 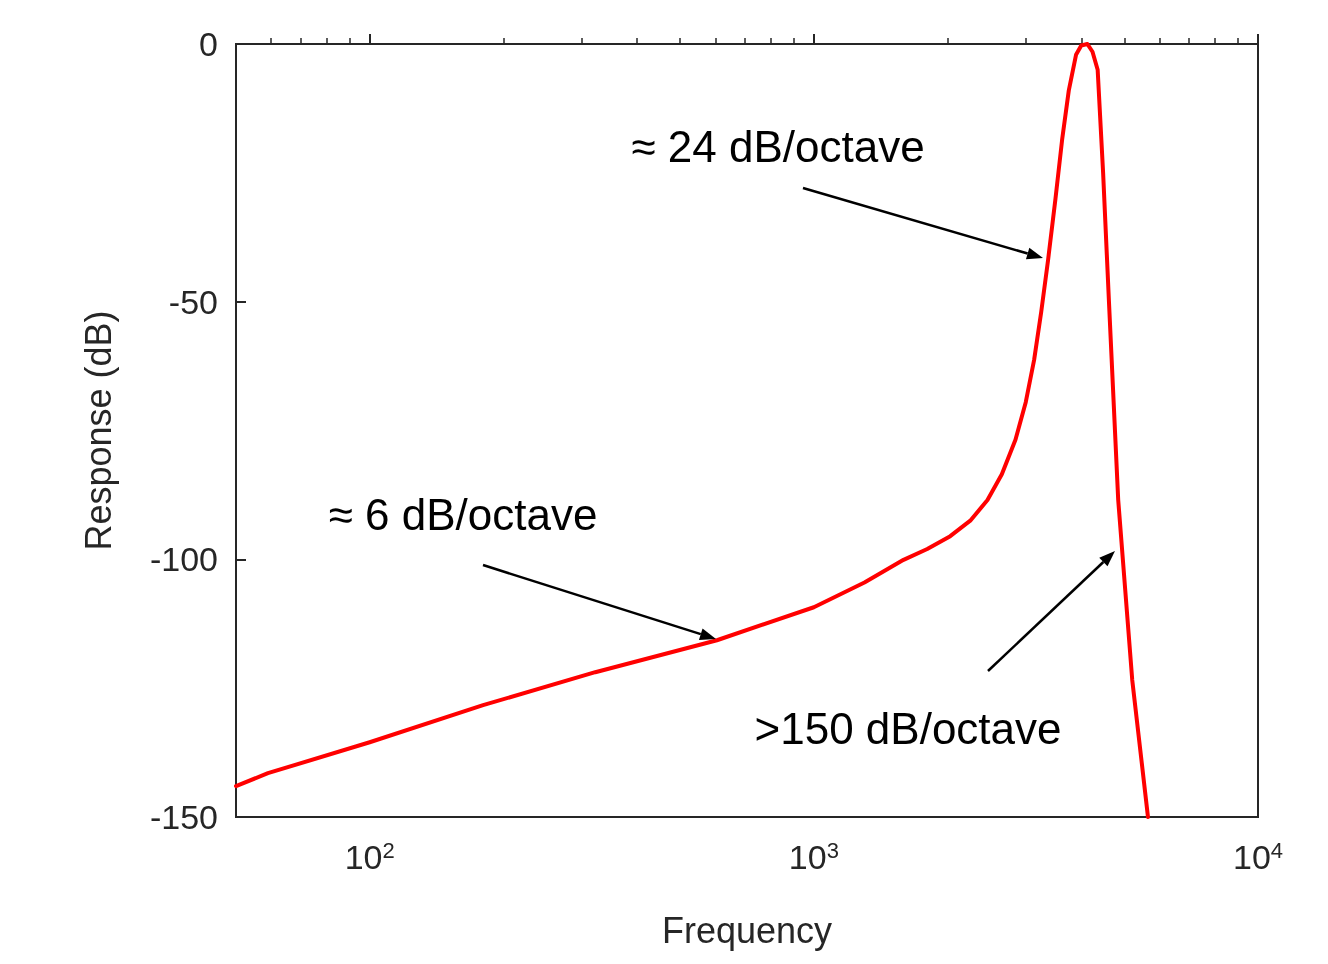 What do you see at coordinates (908, 728) in the screenshot?
I see `annotation: >150 dB/octave` at bounding box center [908, 728].